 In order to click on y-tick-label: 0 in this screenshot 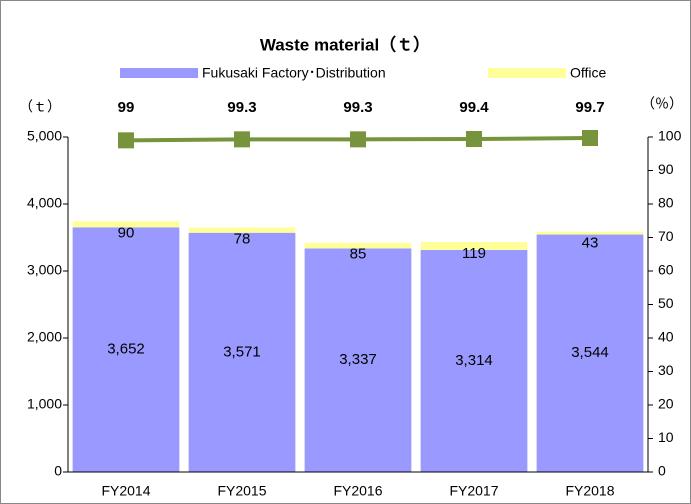, I will do `click(58, 471)`.